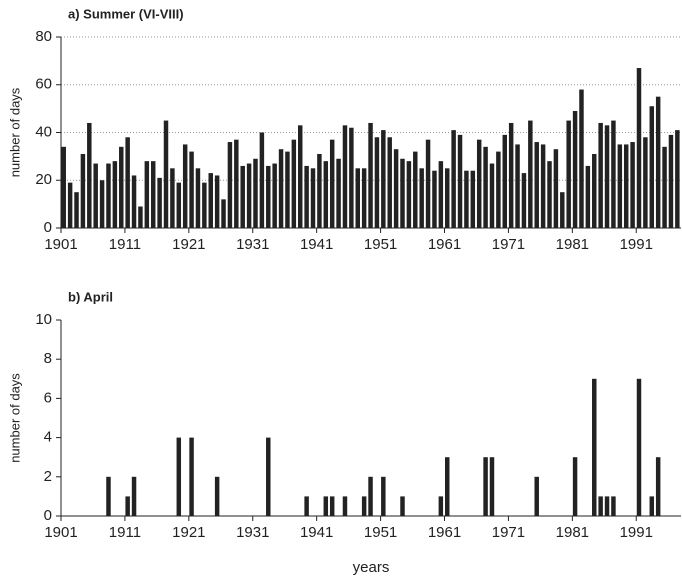 Image resolution: width=682 pixels, height=578 pixels. I want to click on x-tick-label: 1951, so click(380, 244).